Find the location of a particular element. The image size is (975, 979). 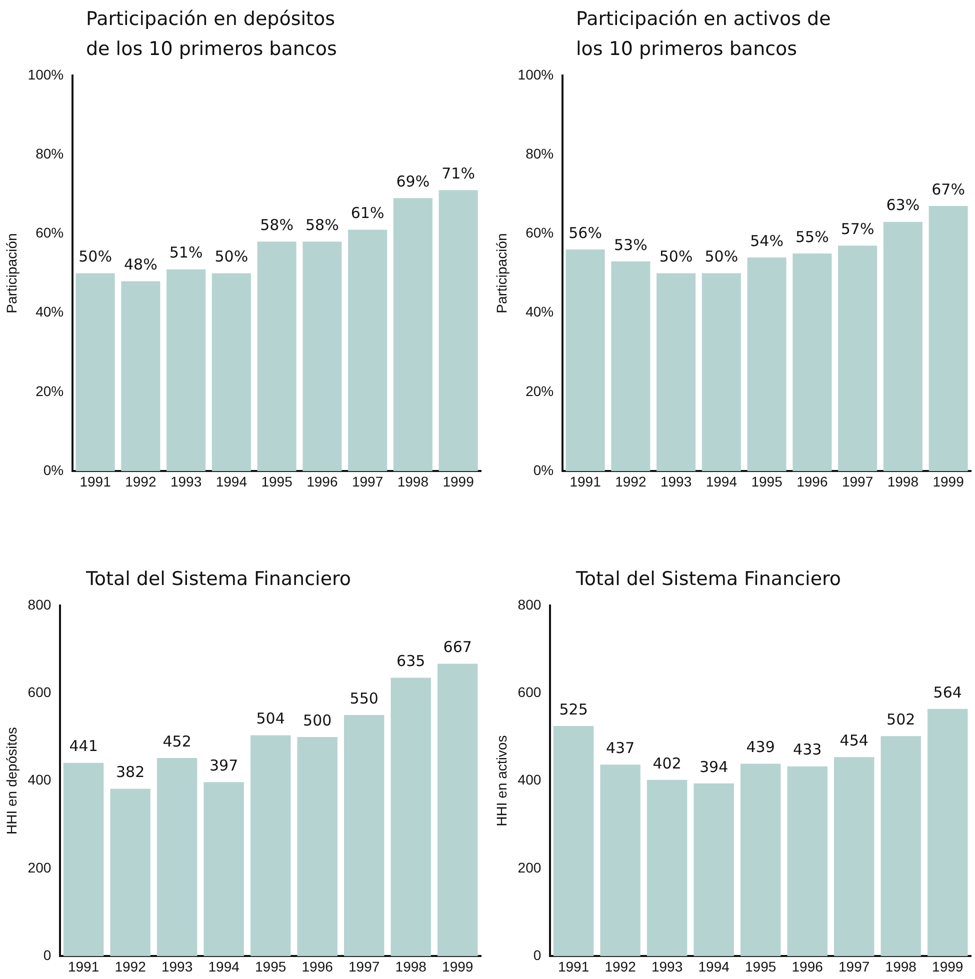

data-label: 54% is located at coordinates (767, 241).